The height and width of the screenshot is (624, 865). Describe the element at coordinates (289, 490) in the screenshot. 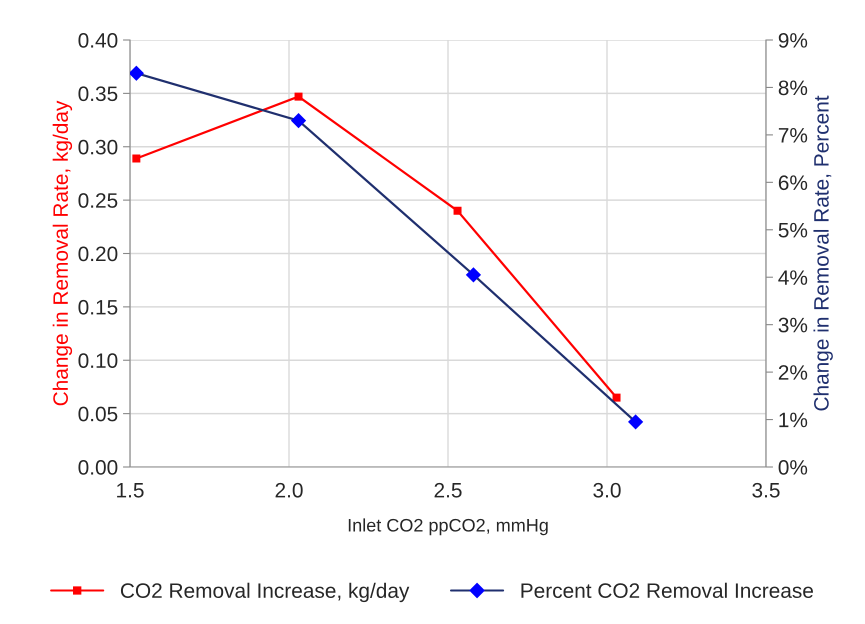

I see `x-tick-label: 2.0` at that location.